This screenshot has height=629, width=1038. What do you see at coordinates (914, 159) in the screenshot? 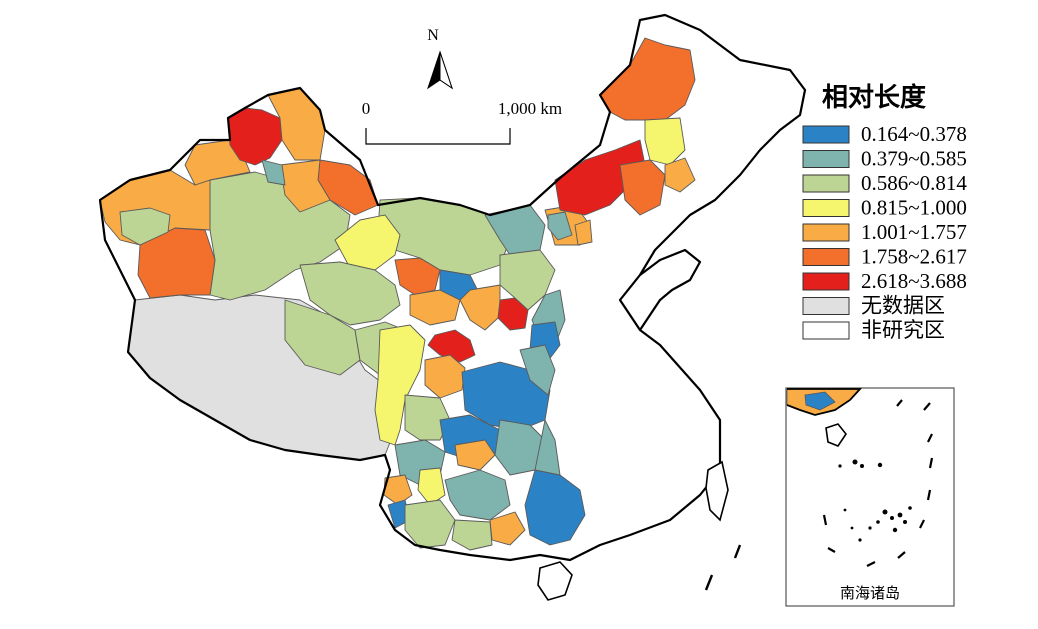
I see `legend-item-label: 0.379~0.585` at bounding box center [914, 159].